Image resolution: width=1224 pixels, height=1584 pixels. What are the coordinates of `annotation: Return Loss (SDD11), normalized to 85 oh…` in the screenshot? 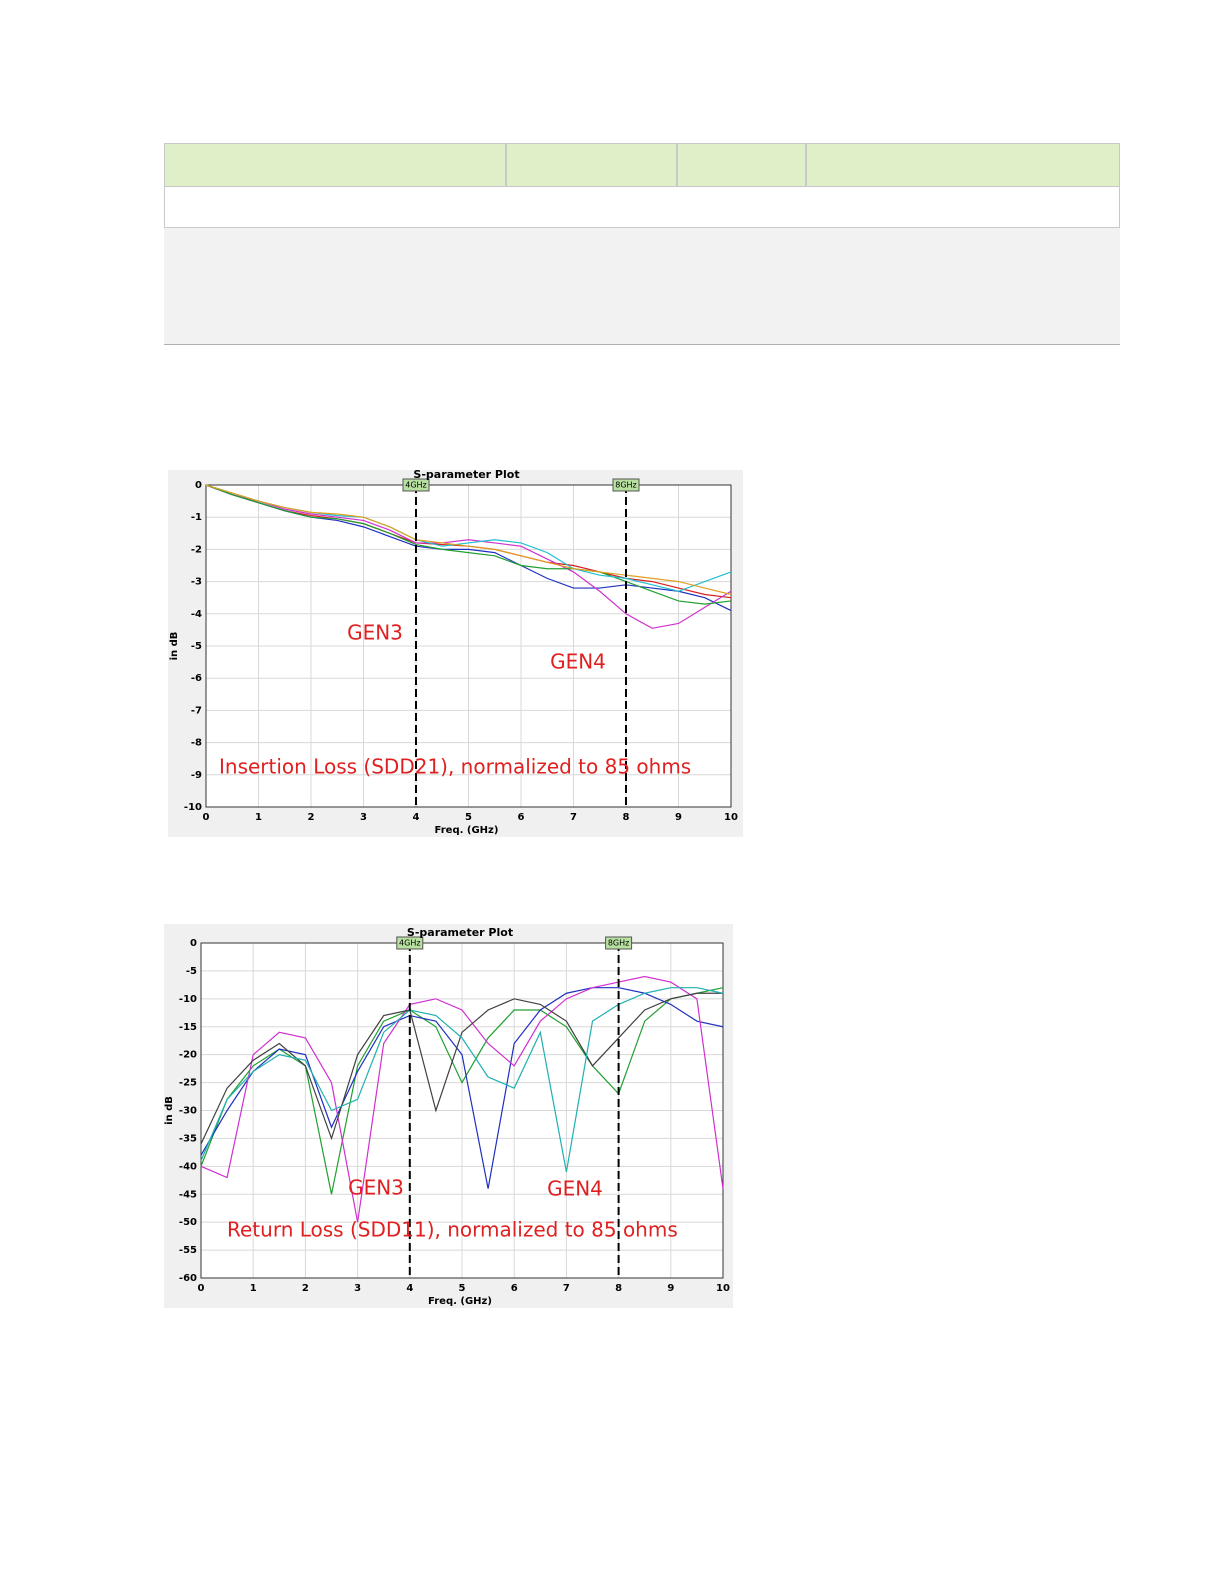 It's located at (452, 1230).